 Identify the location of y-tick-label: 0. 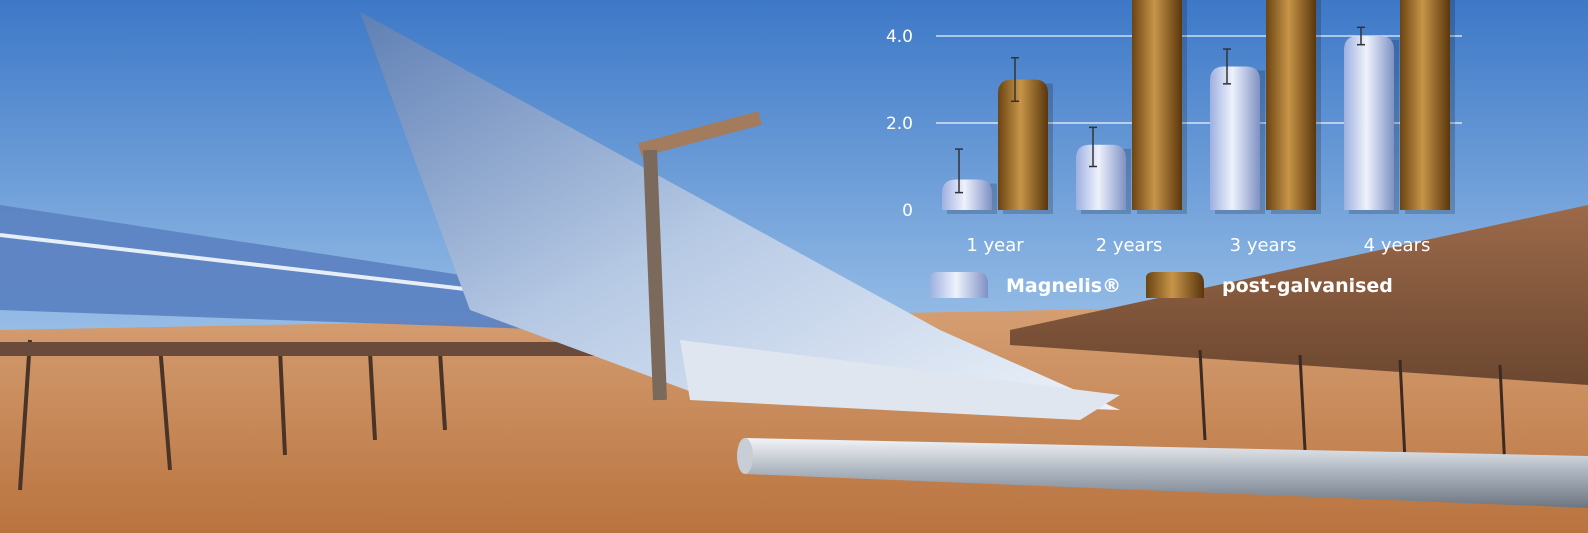
(907, 211).